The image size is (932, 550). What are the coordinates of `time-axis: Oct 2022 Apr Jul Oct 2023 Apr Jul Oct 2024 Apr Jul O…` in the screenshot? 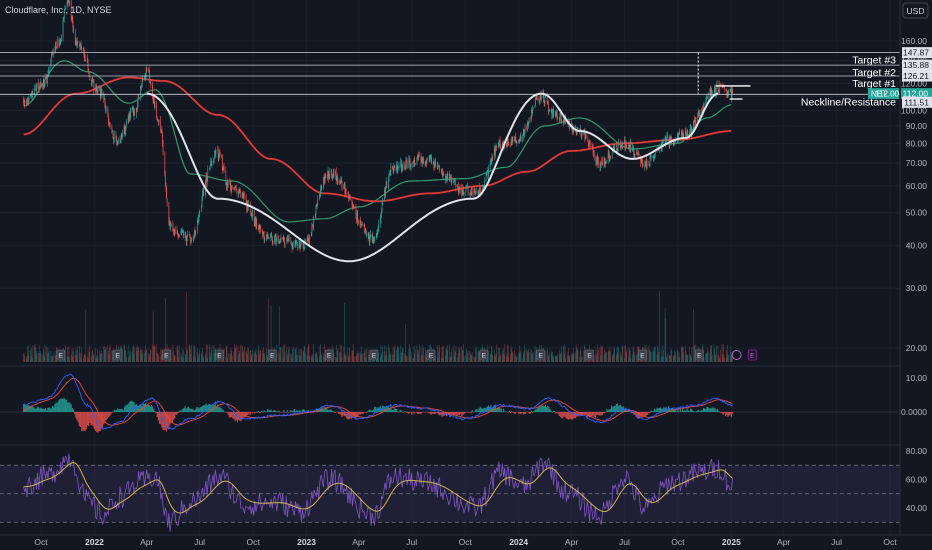 It's located at (465, 542).